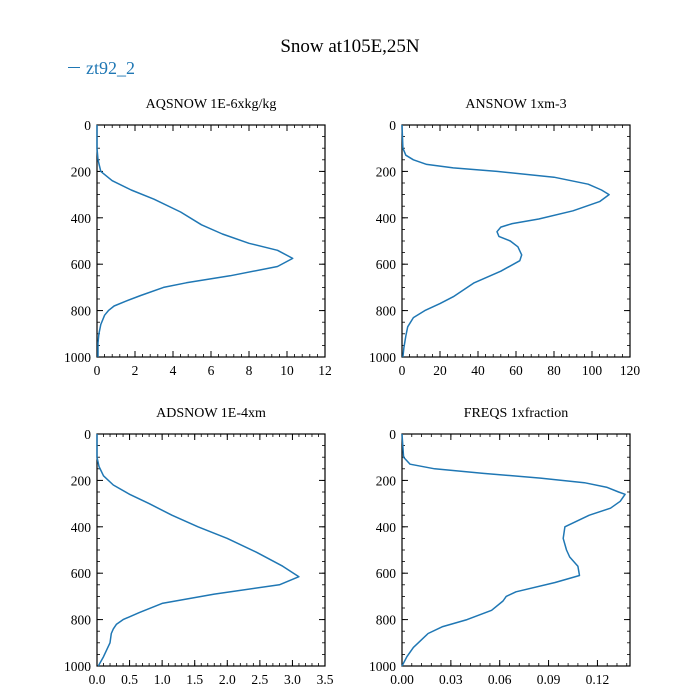 The width and height of the screenshot is (700, 700). Describe the element at coordinates (227, 679) in the screenshot. I see `x-tick-label: 2.0` at that location.